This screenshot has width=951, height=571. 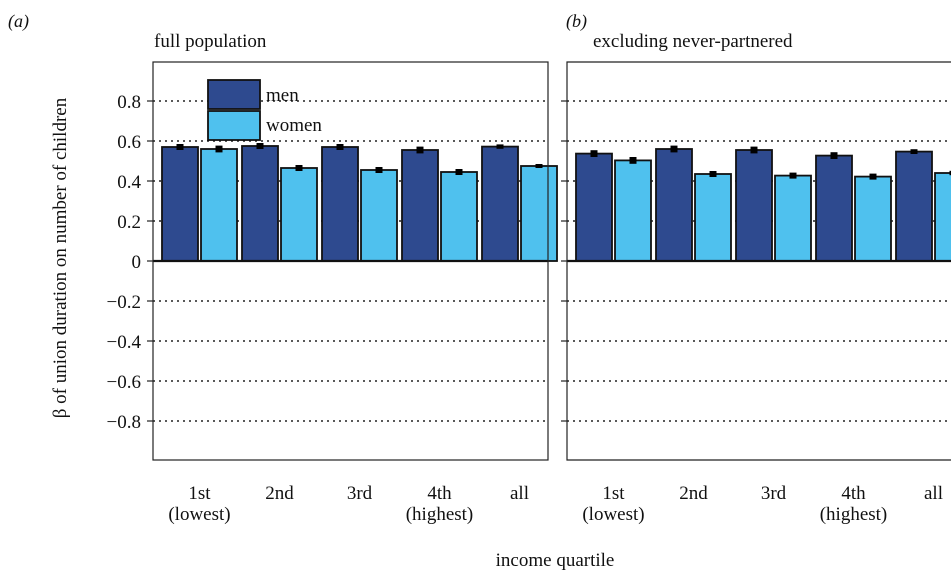 What do you see at coordinates (693, 41) in the screenshot?
I see `panel-b-title: excluding never-partnered` at bounding box center [693, 41].